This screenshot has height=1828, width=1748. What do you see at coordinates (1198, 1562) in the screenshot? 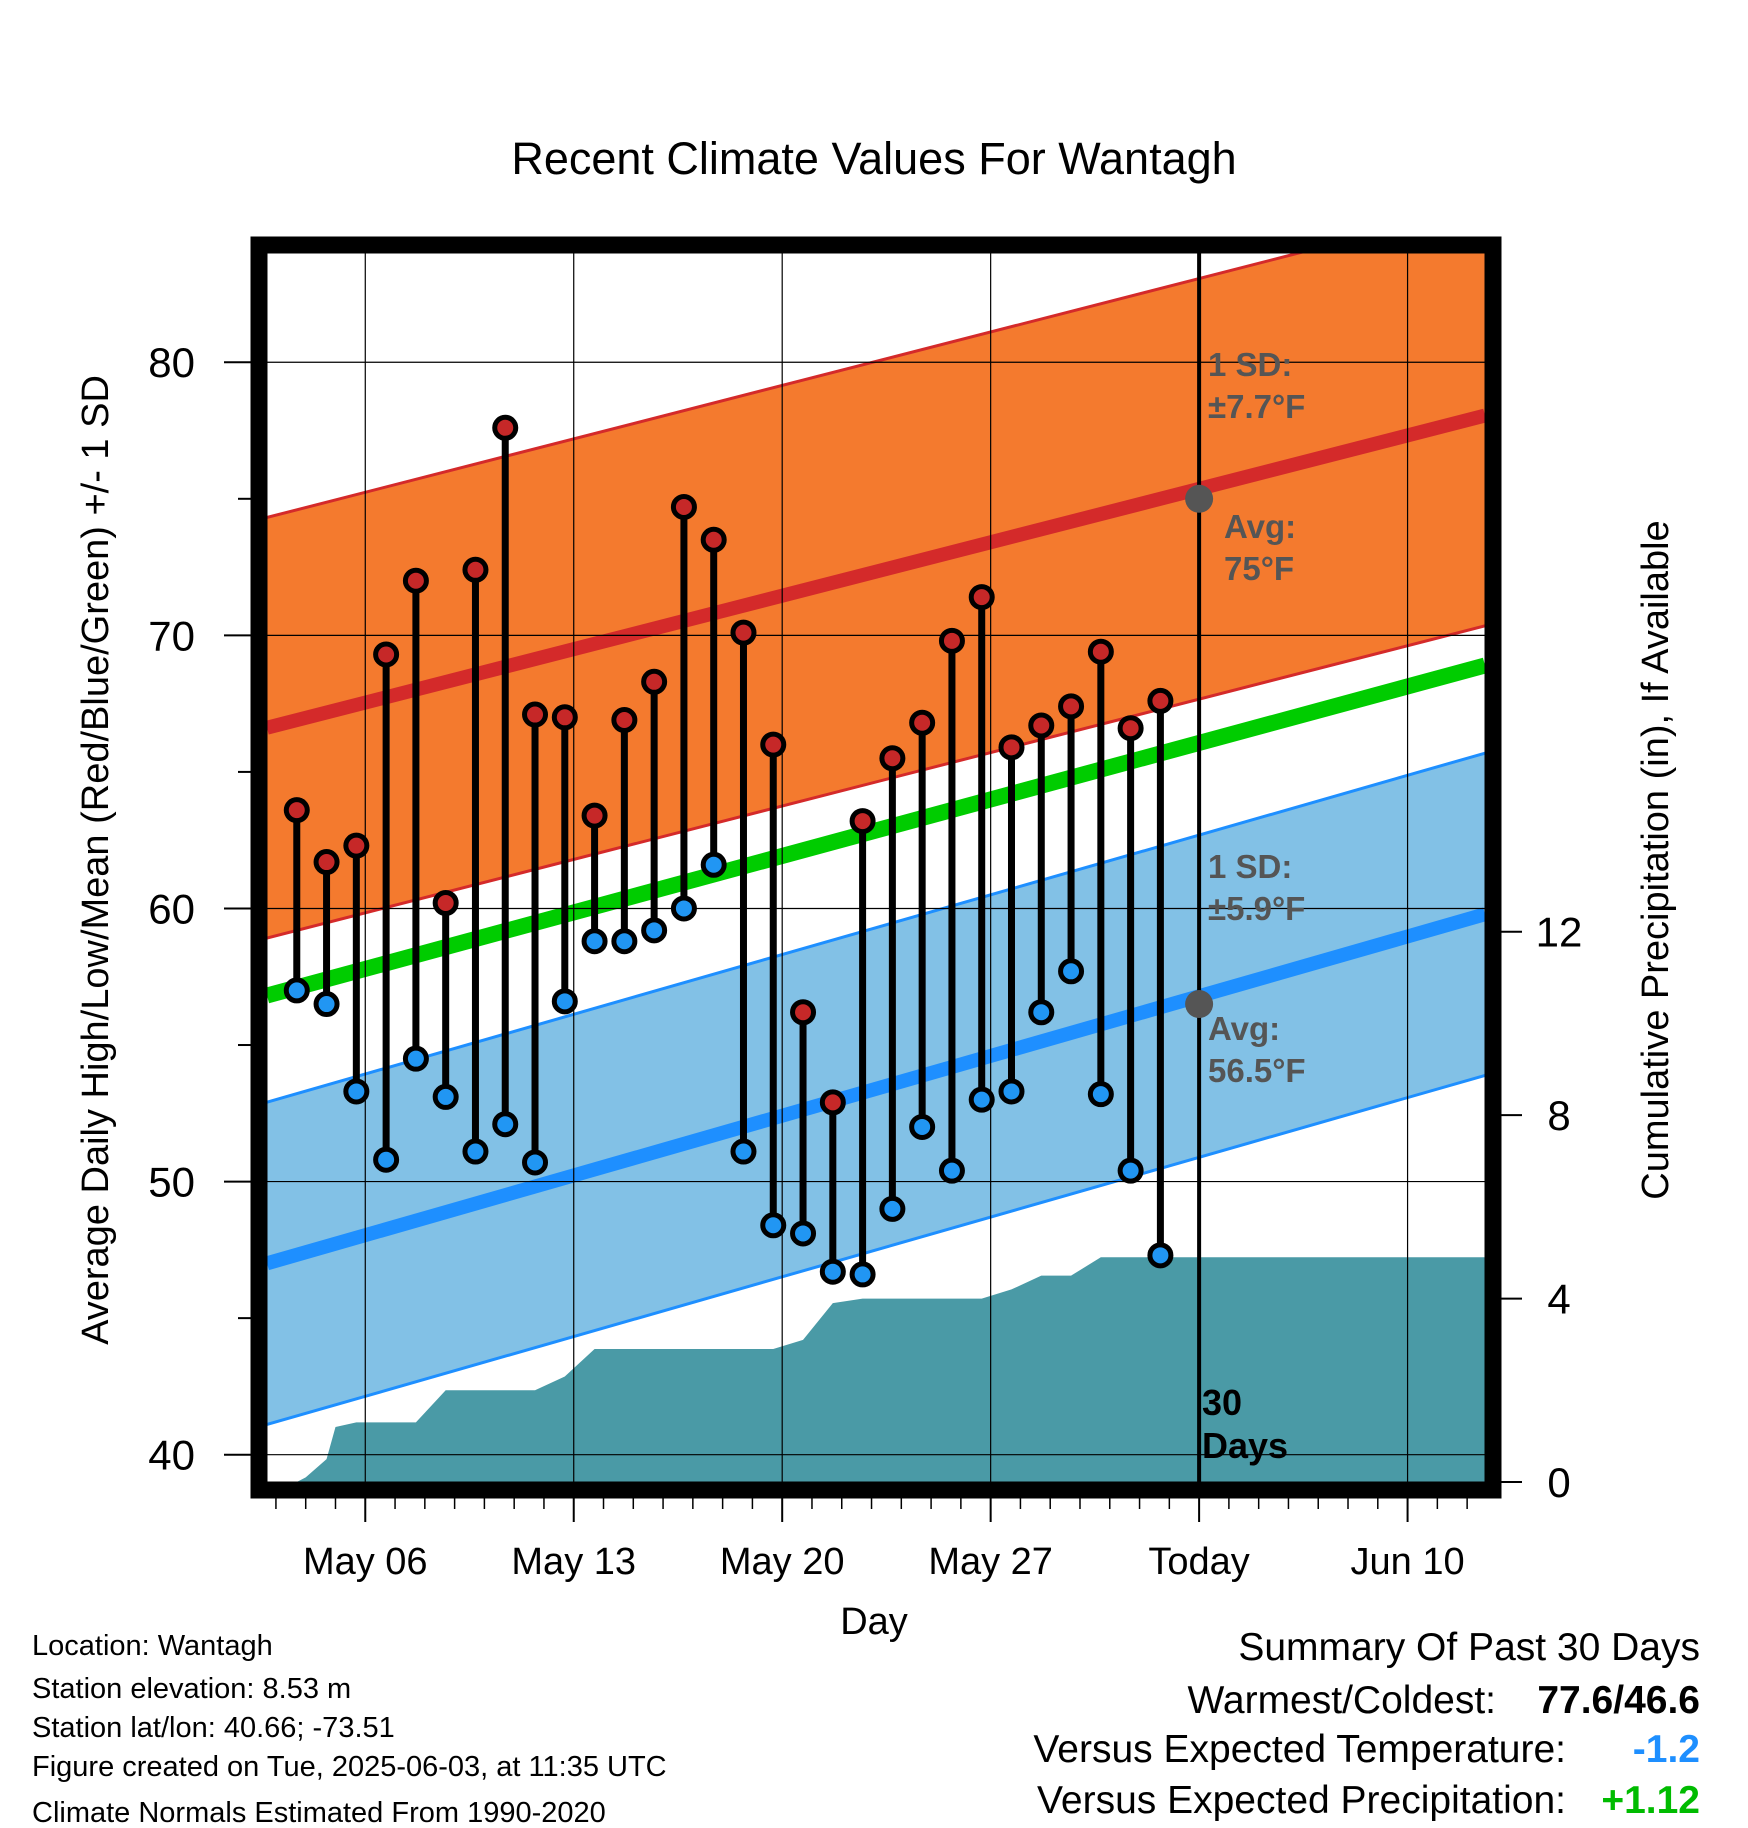
I see `x-tick-label: Today` at bounding box center [1198, 1562].